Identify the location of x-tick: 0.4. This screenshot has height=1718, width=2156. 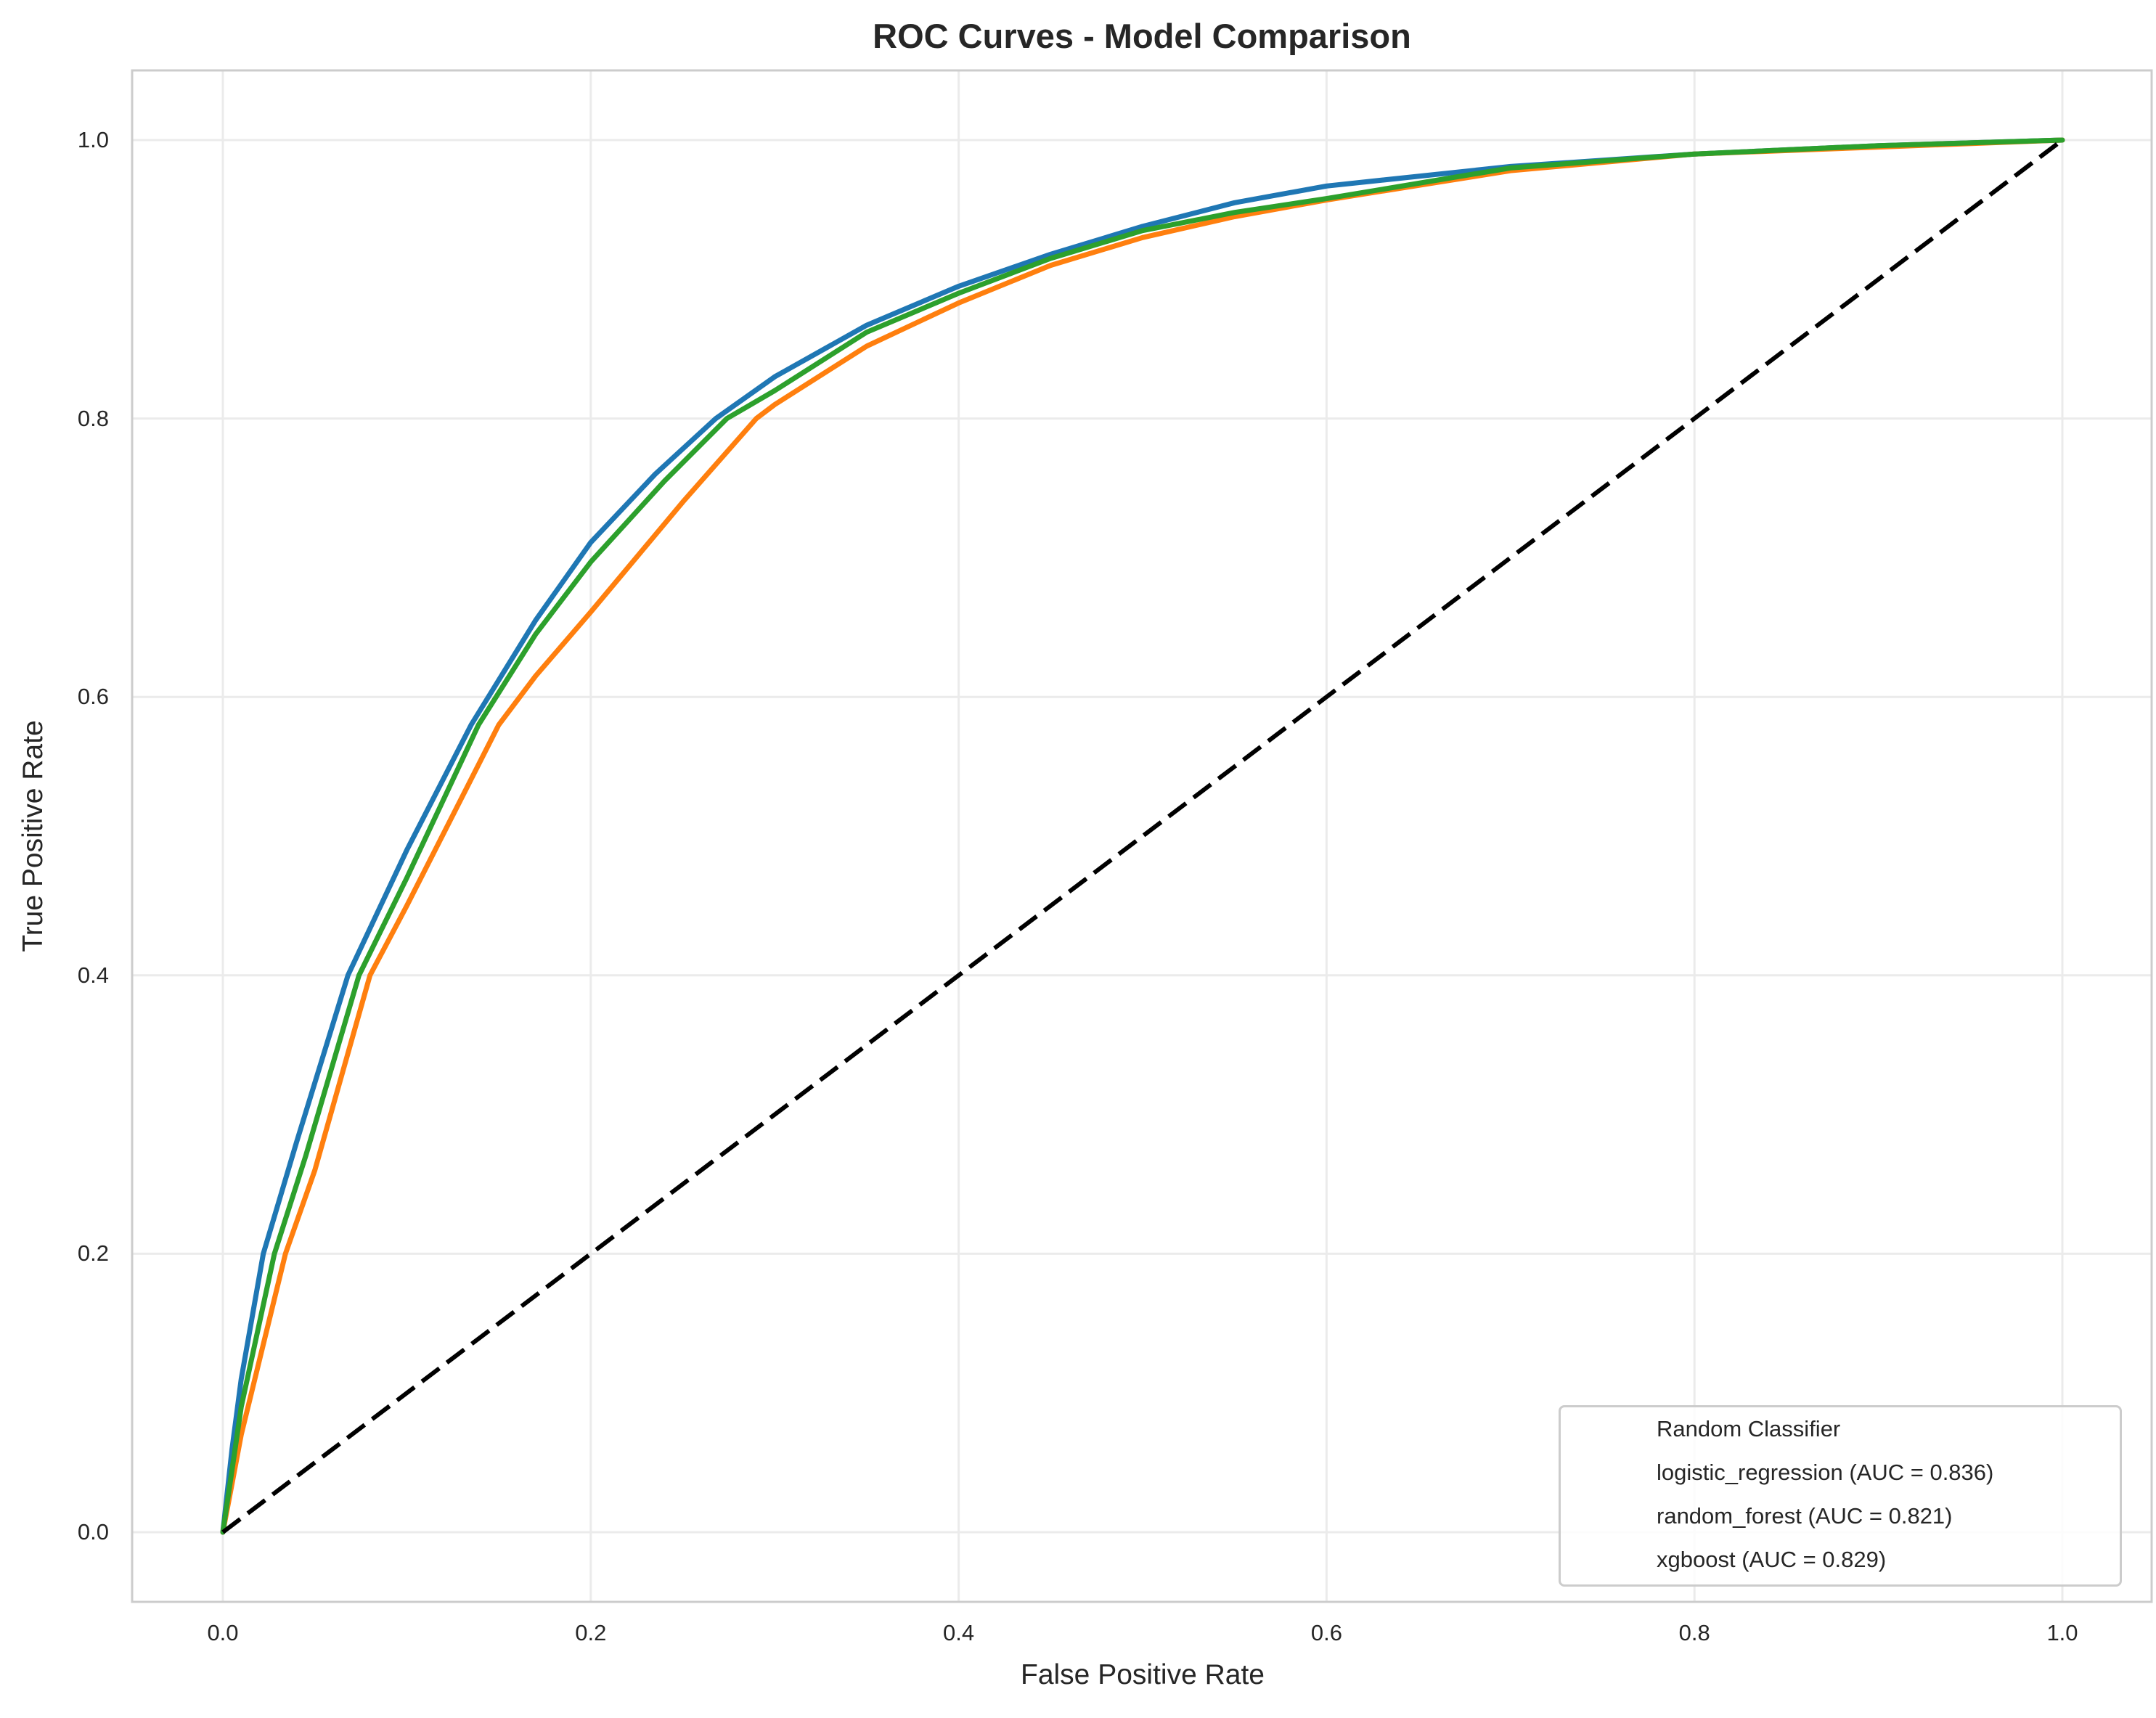
(959, 1632).